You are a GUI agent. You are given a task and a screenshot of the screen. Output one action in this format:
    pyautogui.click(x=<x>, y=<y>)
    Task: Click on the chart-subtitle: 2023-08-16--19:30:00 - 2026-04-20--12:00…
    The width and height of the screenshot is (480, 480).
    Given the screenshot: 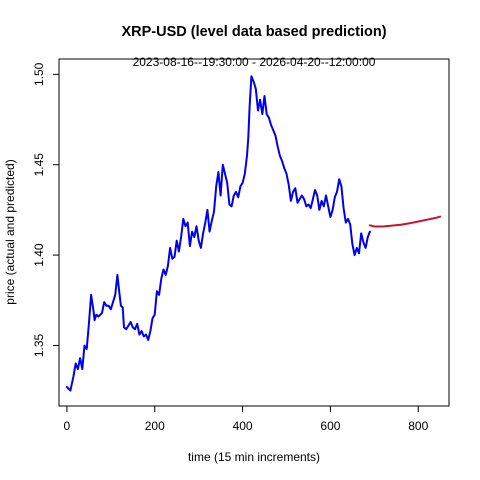 What is the action you would take?
    pyautogui.click(x=254, y=62)
    